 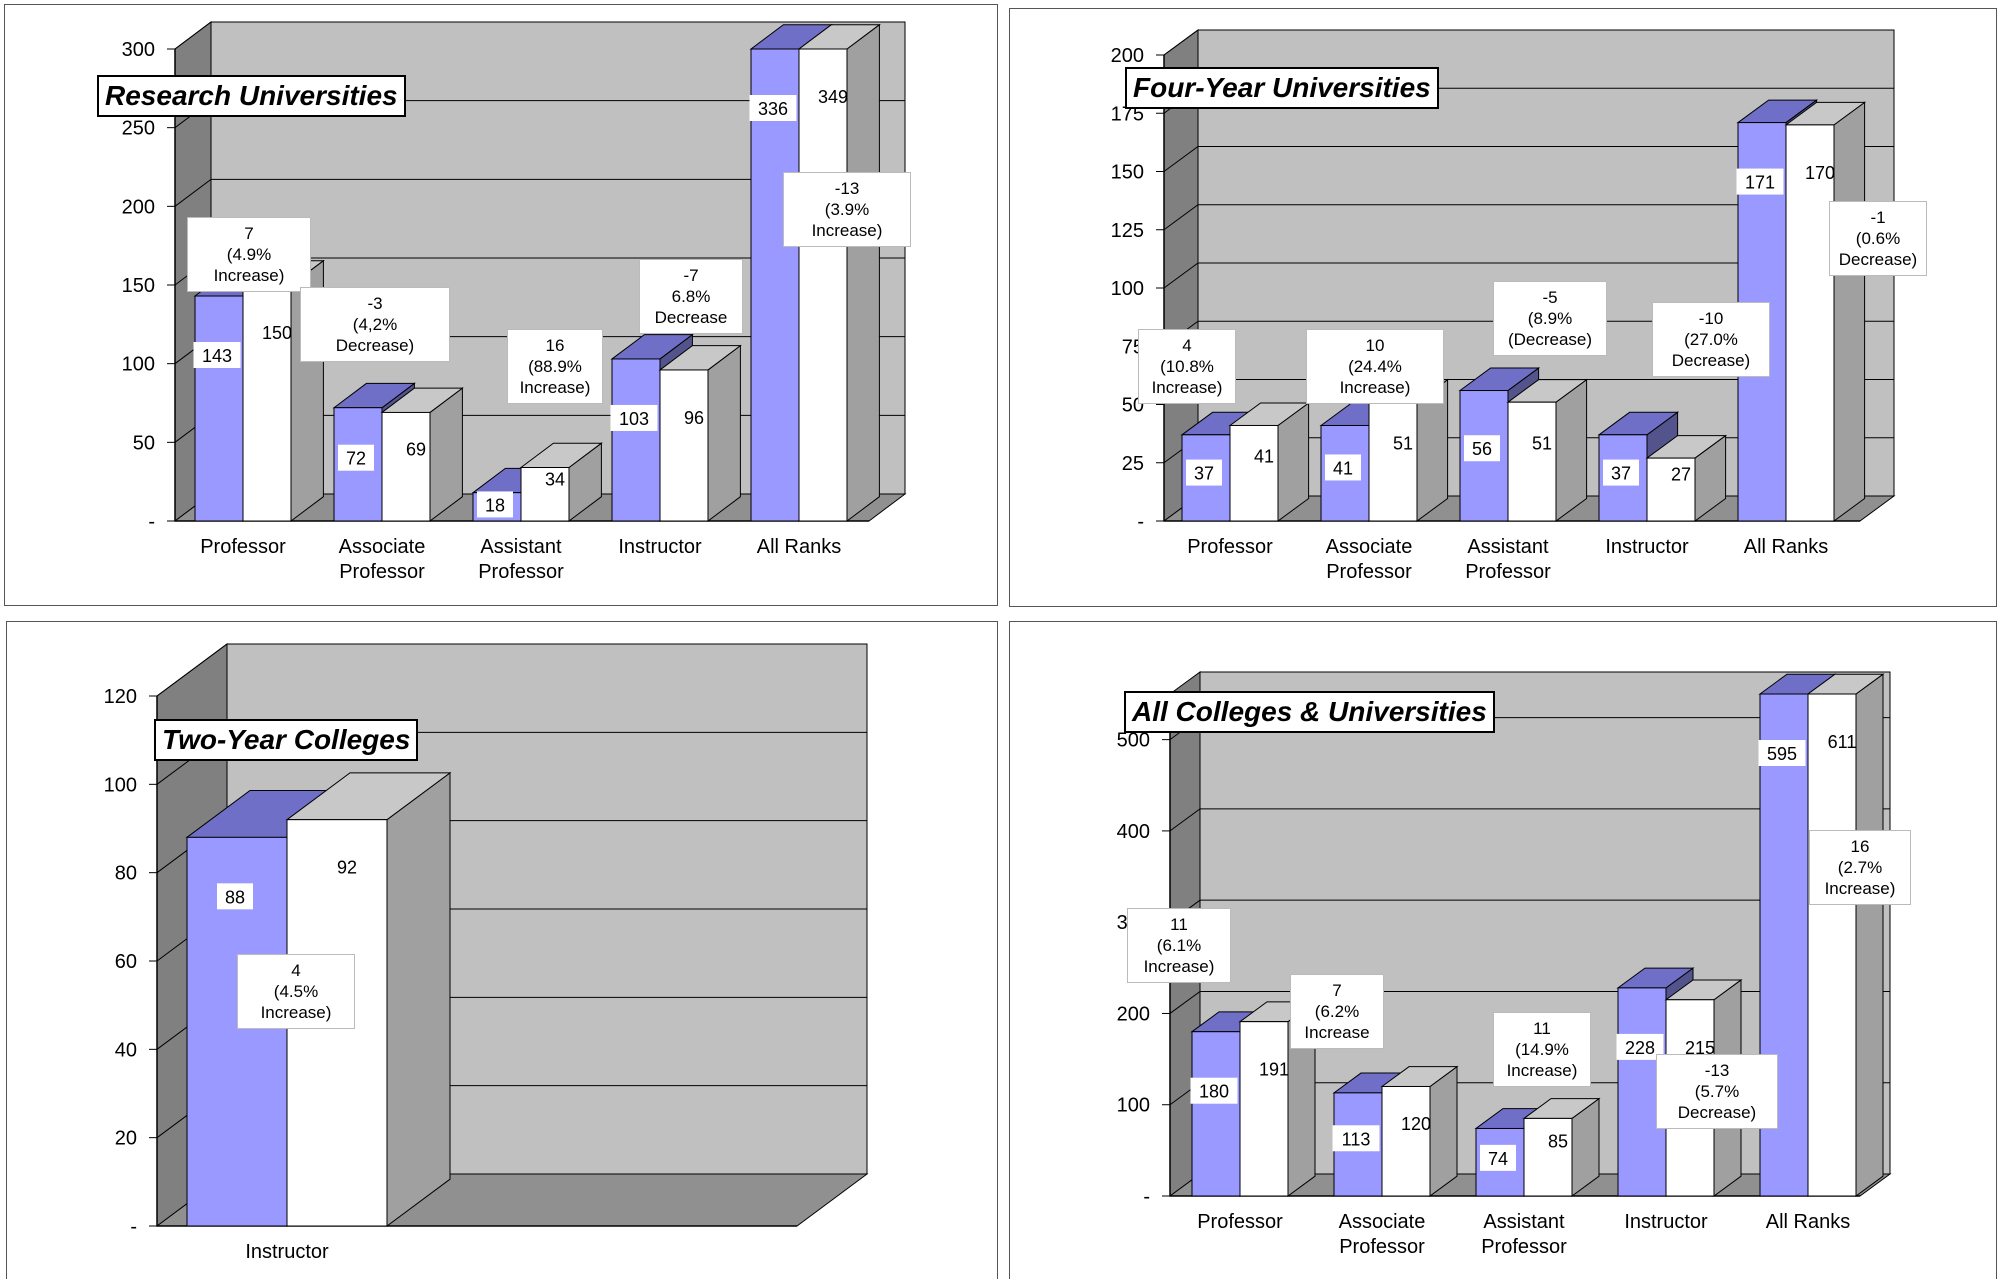 What do you see at coordinates (1681, 474) in the screenshot?
I see `data-label: 27` at bounding box center [1681, 474].